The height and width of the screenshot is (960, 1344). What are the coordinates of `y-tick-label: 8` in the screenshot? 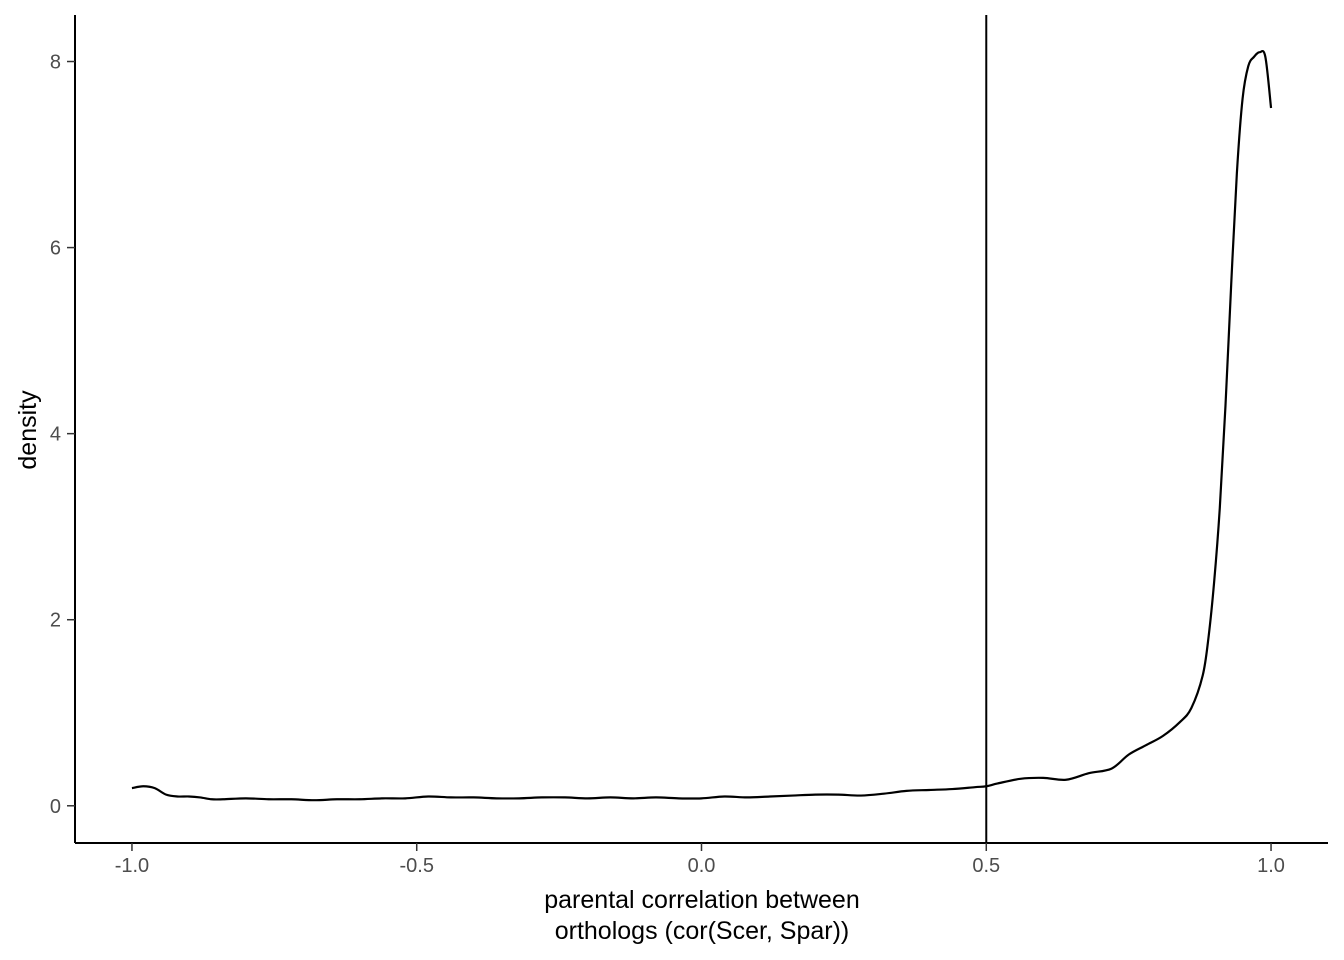 It's located at (55, 63).